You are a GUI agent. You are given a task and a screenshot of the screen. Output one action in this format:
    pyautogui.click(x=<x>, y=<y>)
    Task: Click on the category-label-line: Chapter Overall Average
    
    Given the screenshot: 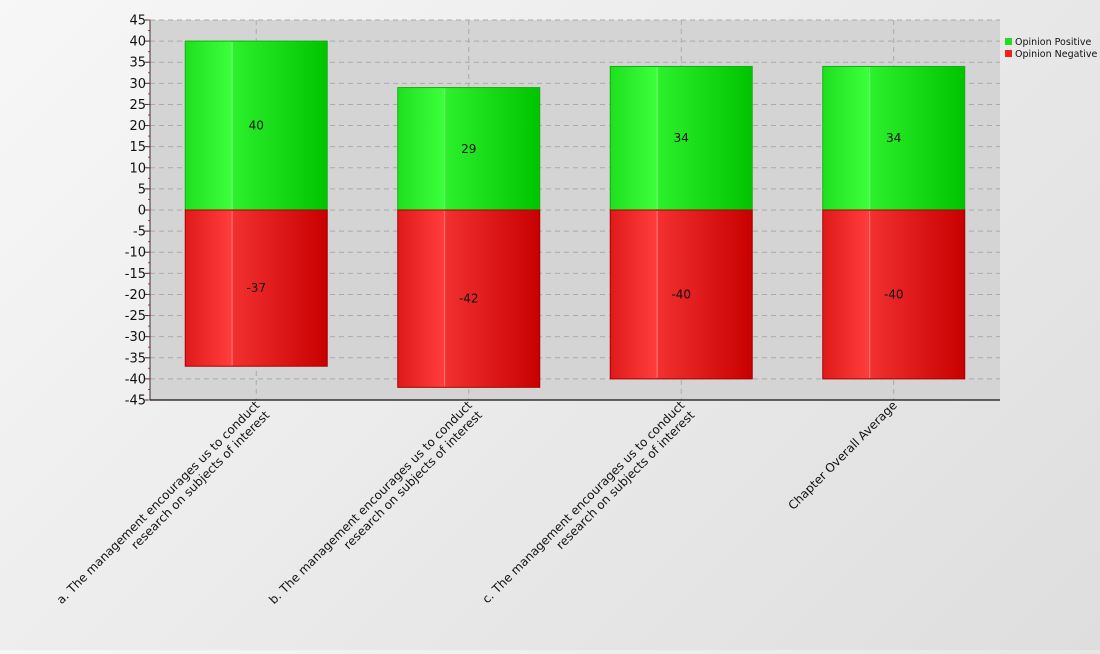 What is the action you would take?
    pyautogui.click(x=842, y=455)
    